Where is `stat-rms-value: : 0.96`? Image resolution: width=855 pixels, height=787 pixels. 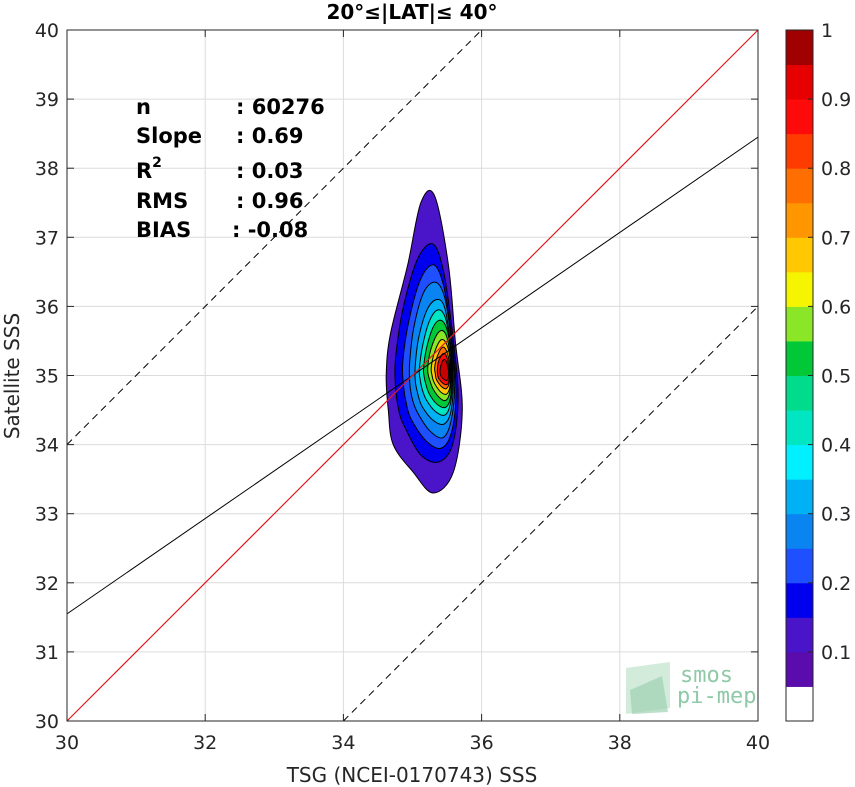
stat-rms-value: : 0.96 is located at coordinates (270, 201).